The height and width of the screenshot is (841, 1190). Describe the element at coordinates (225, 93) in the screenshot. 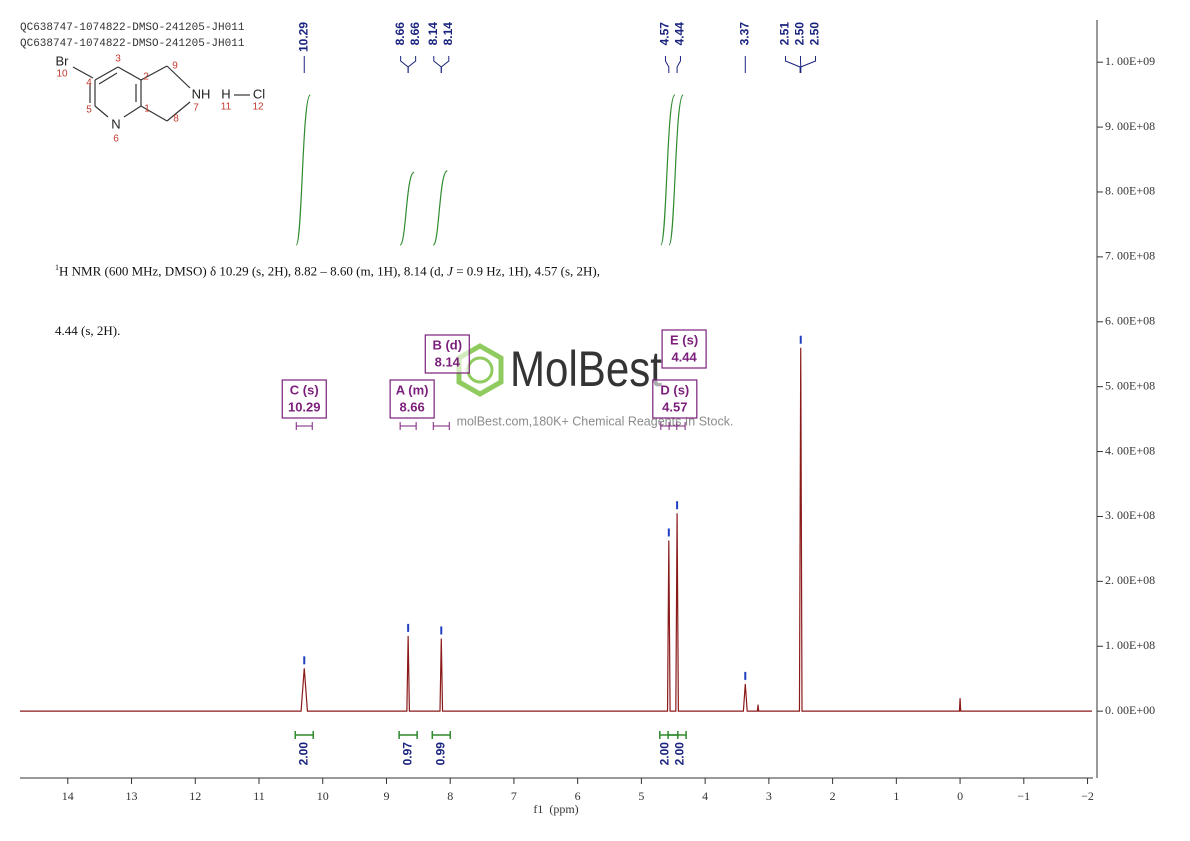

I see `atom-label: H` at that location.